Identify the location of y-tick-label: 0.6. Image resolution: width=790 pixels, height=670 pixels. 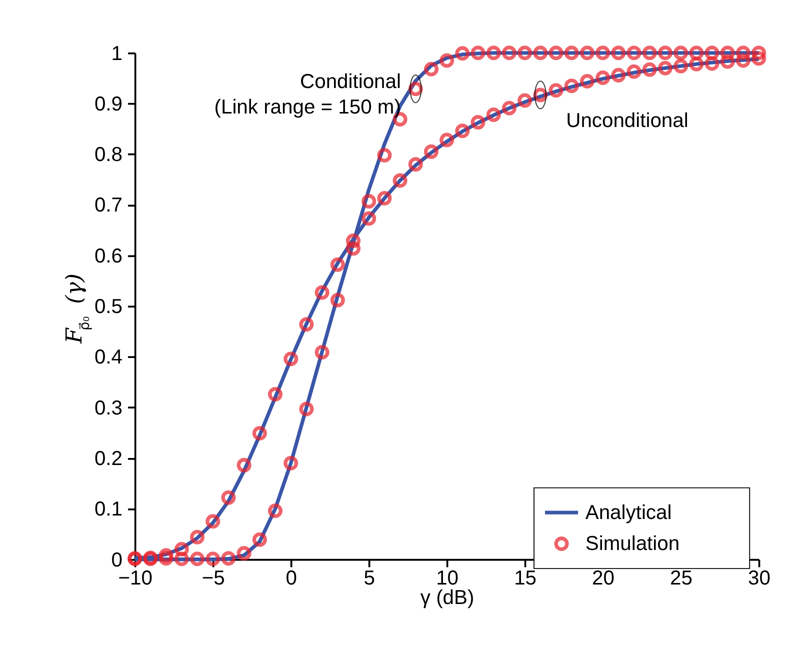
(108, 256).